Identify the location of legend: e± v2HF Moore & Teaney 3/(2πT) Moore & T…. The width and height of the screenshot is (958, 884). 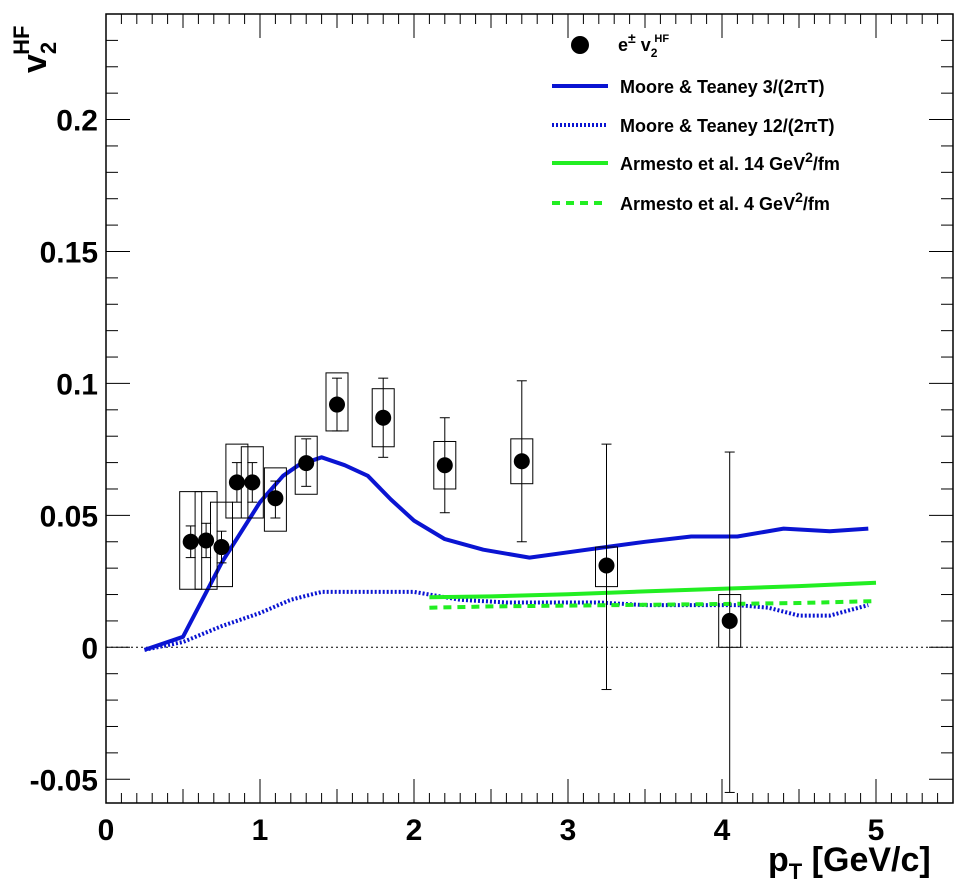
(696, 122).